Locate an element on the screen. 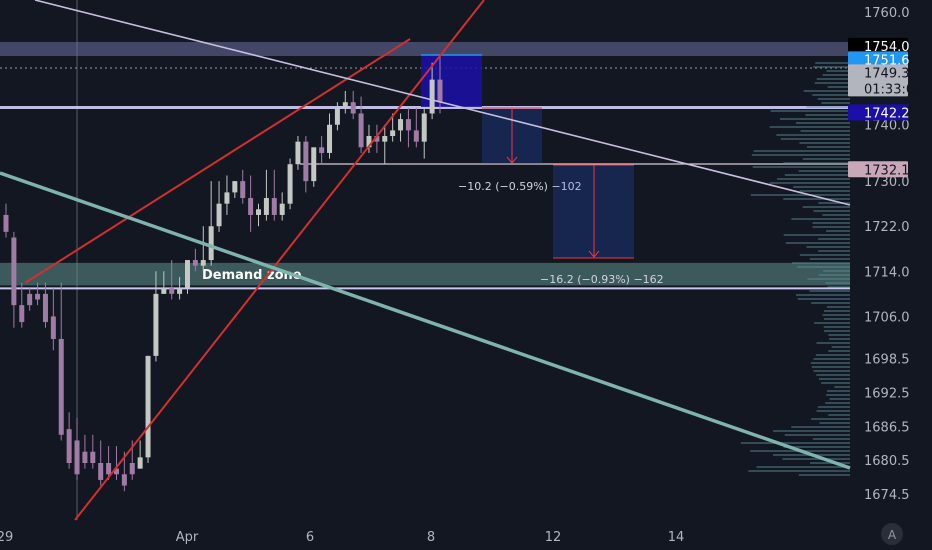 This screenshot has height=550, width=932. svg-text: 1754.0 is located at coordinates (887, 47).